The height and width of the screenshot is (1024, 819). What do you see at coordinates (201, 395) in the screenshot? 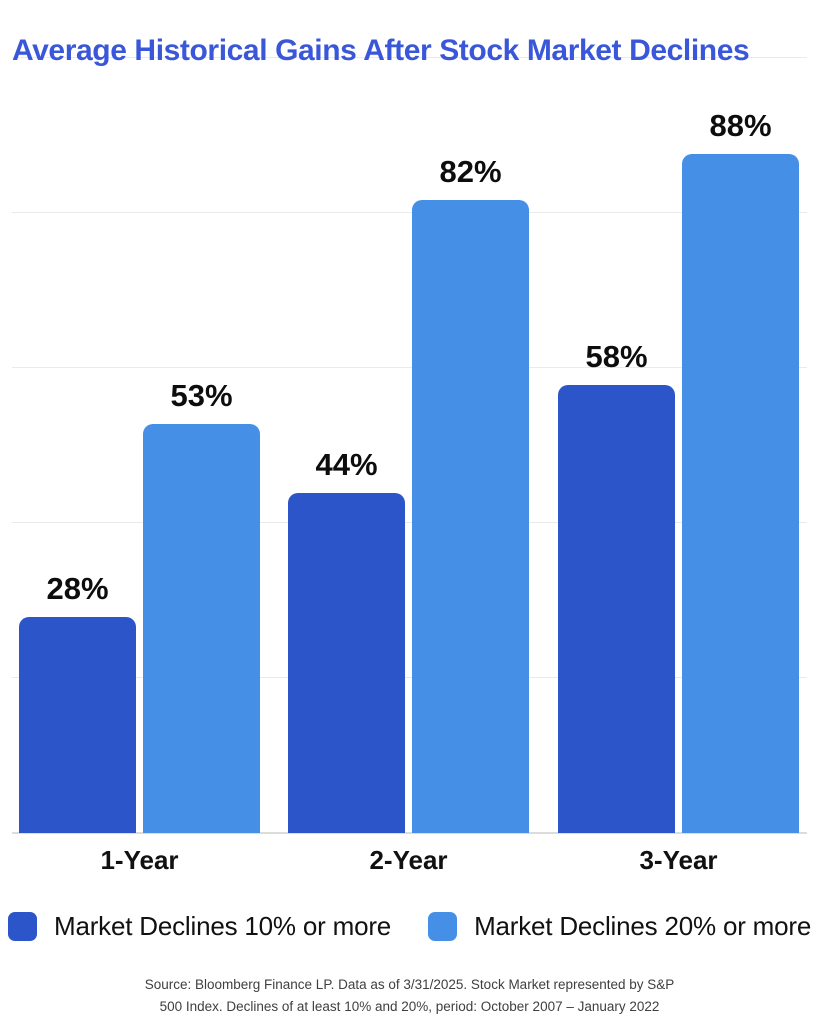
I see `bar-value-label: 53%` at bounding box center [201, 395].